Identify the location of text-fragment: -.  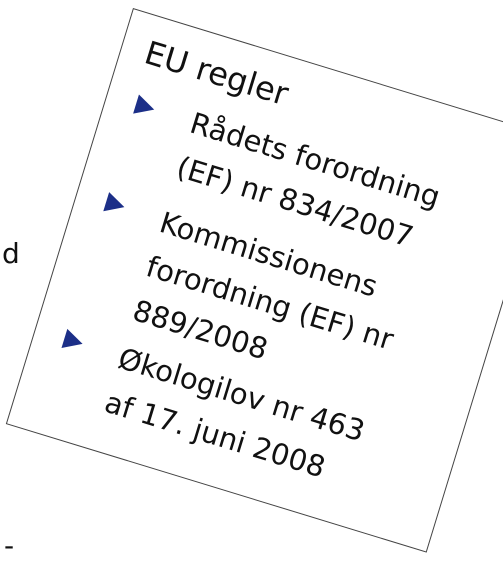
(9, 545).